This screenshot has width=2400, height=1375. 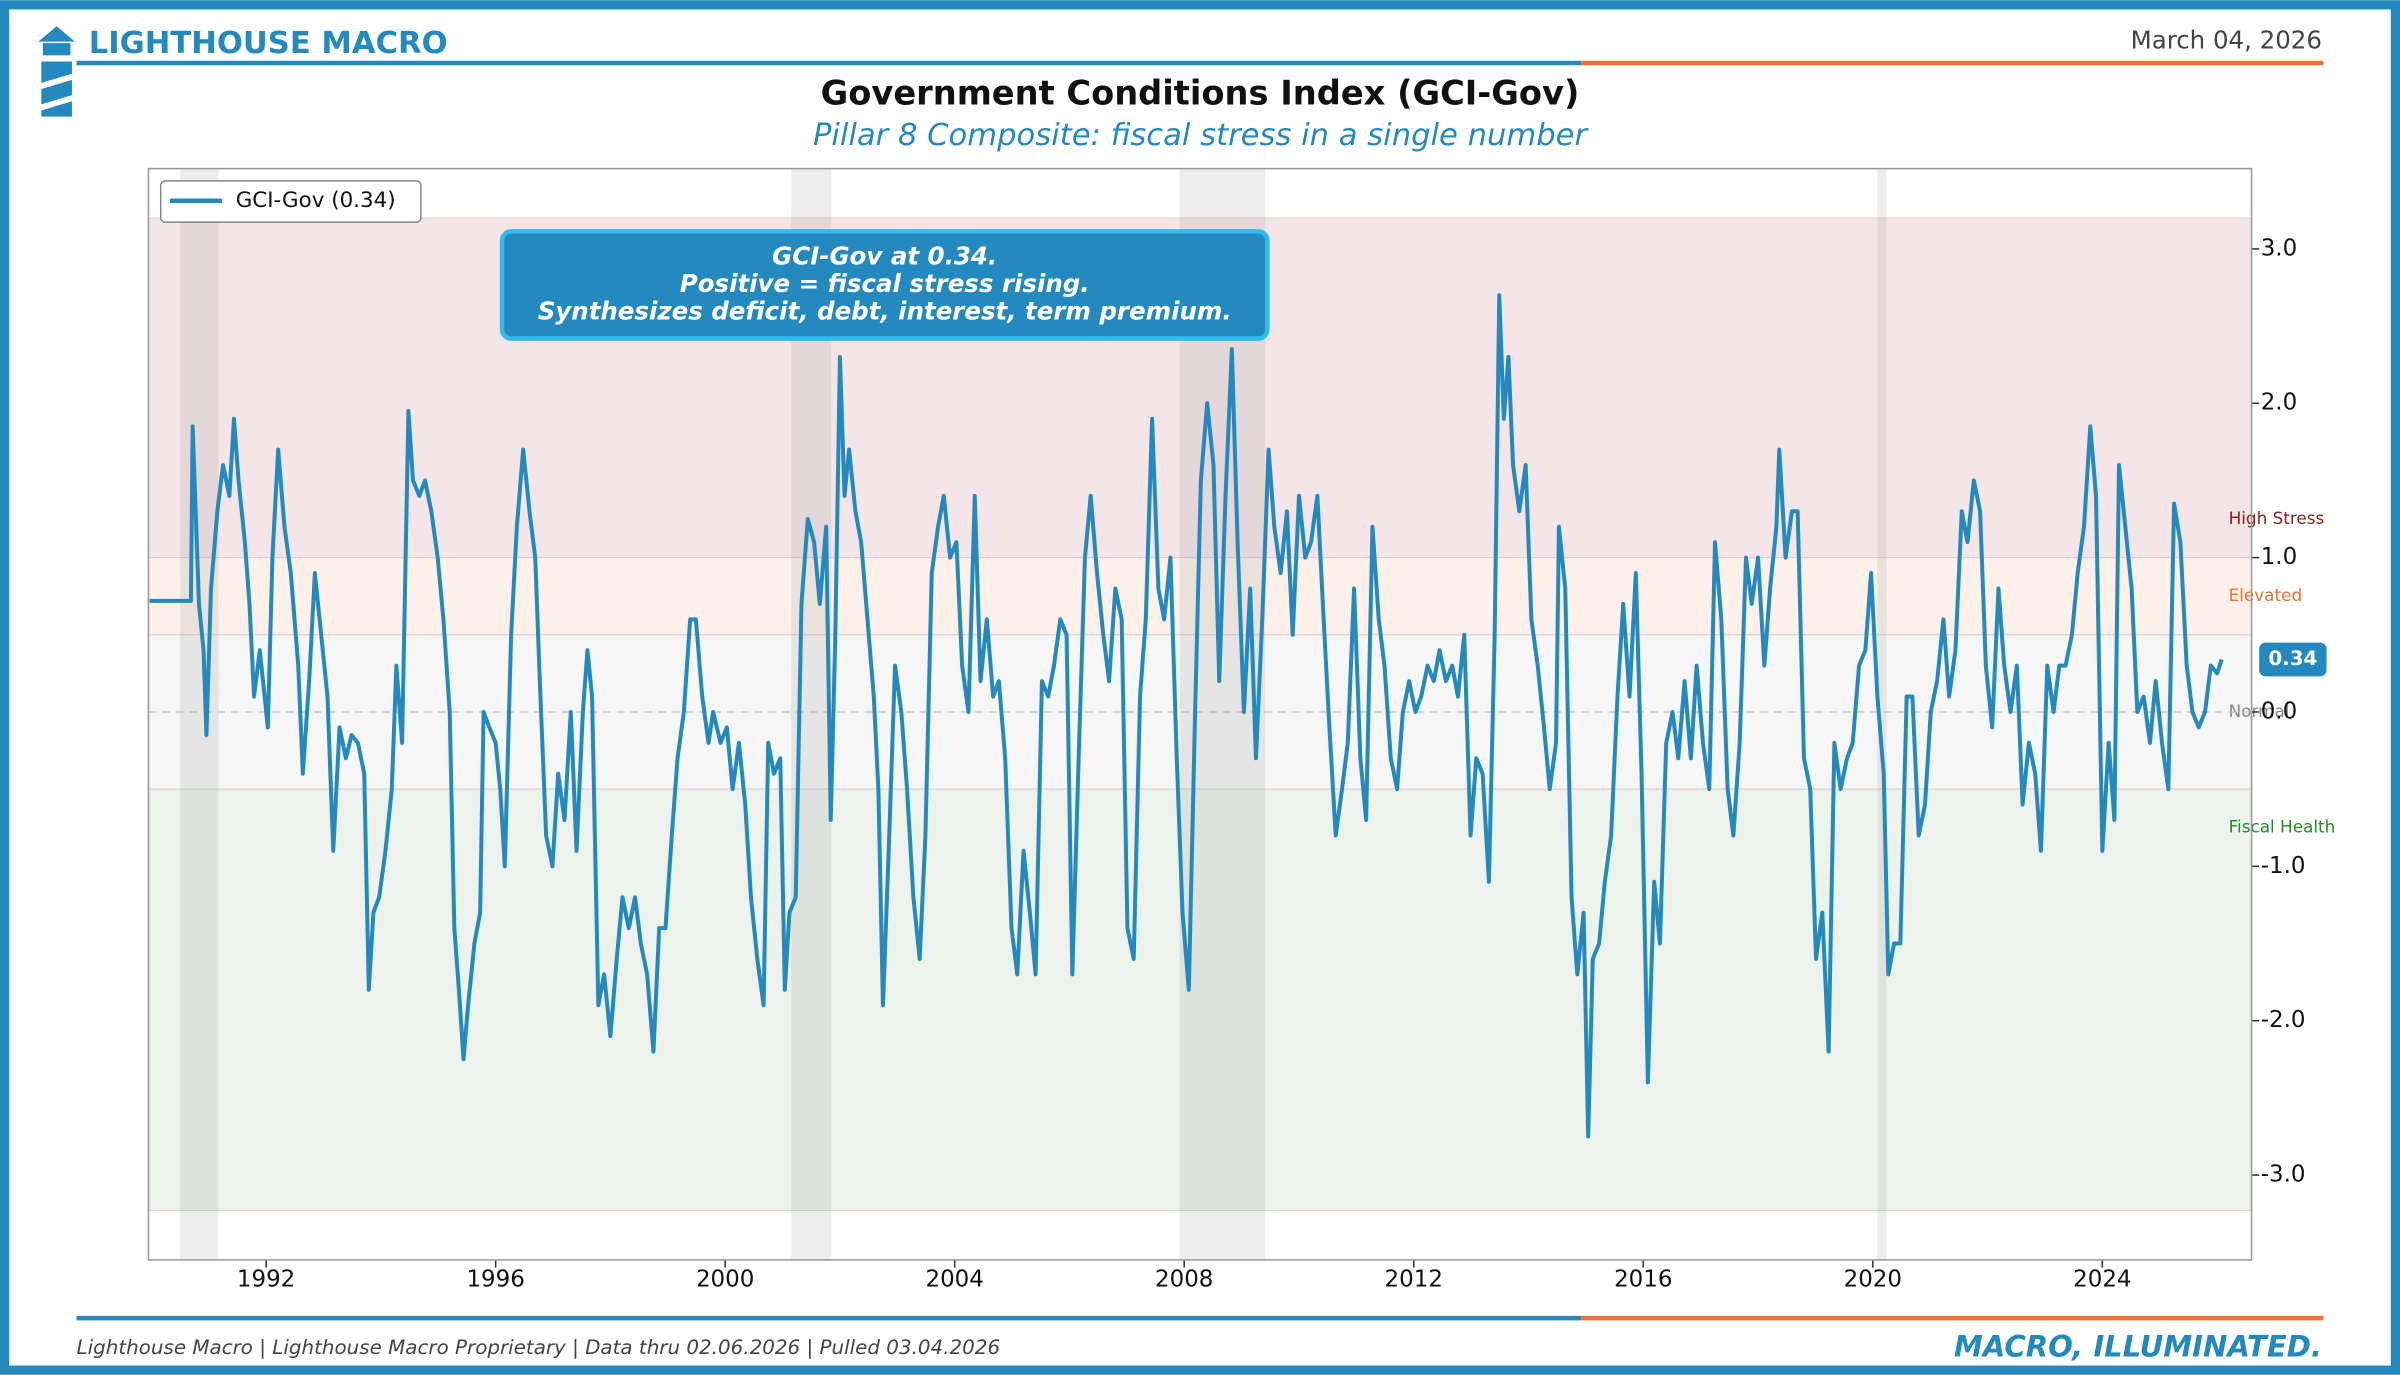 I want to click on x-tick-label: 2004, so click(x=955, y=1279).